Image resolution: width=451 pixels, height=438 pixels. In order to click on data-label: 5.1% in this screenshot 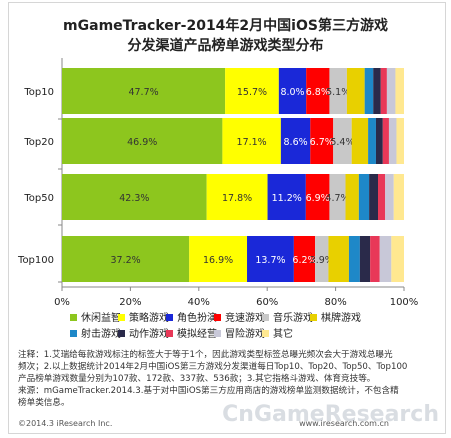, I will do `click(338, 92)`.